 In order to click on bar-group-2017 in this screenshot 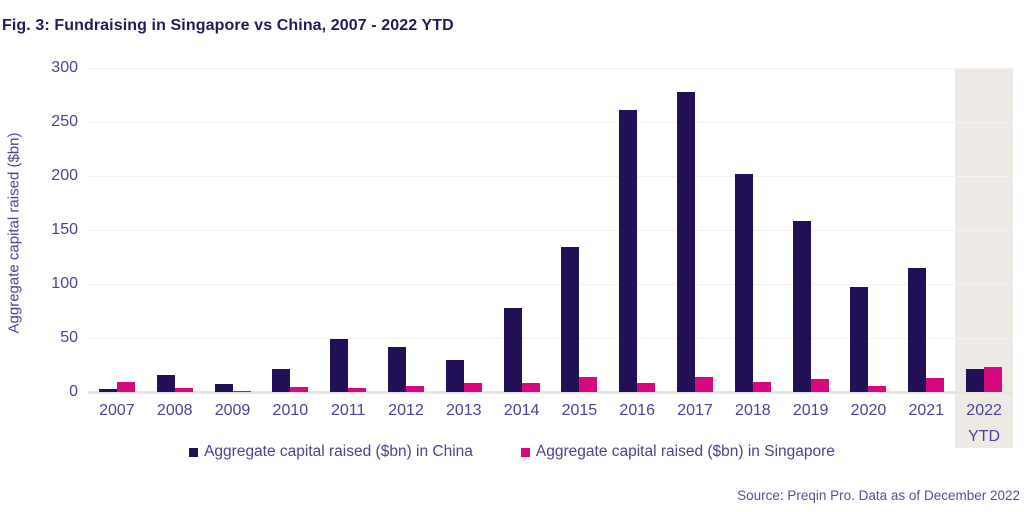, I will do `click(695, 230)`.